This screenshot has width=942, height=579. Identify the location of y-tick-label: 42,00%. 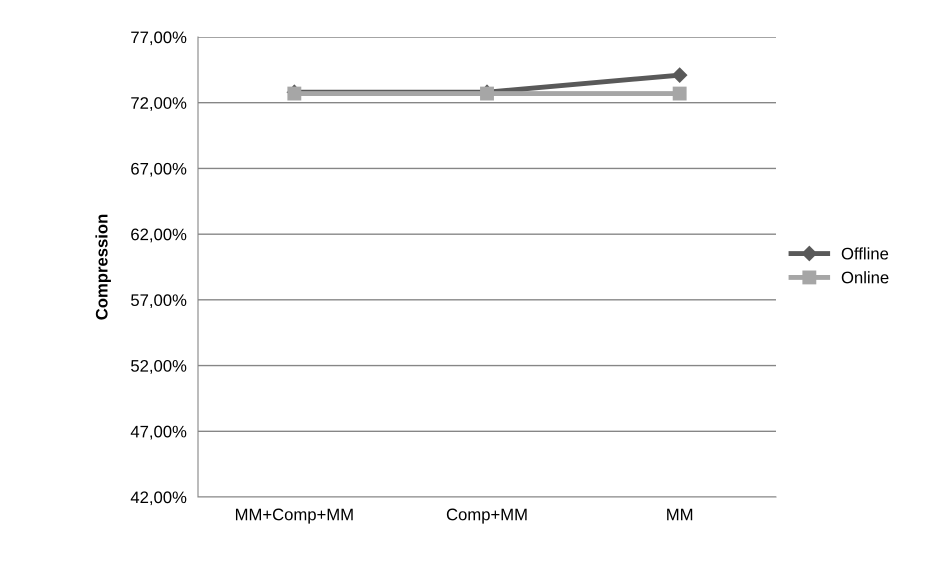
(158, 498).